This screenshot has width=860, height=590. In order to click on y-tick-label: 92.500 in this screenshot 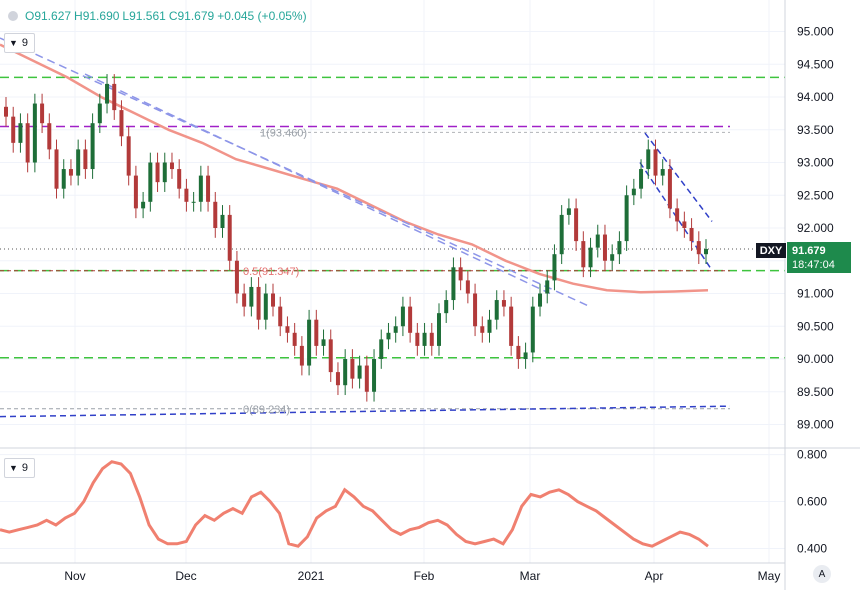, I will do `click(815, 195)`.